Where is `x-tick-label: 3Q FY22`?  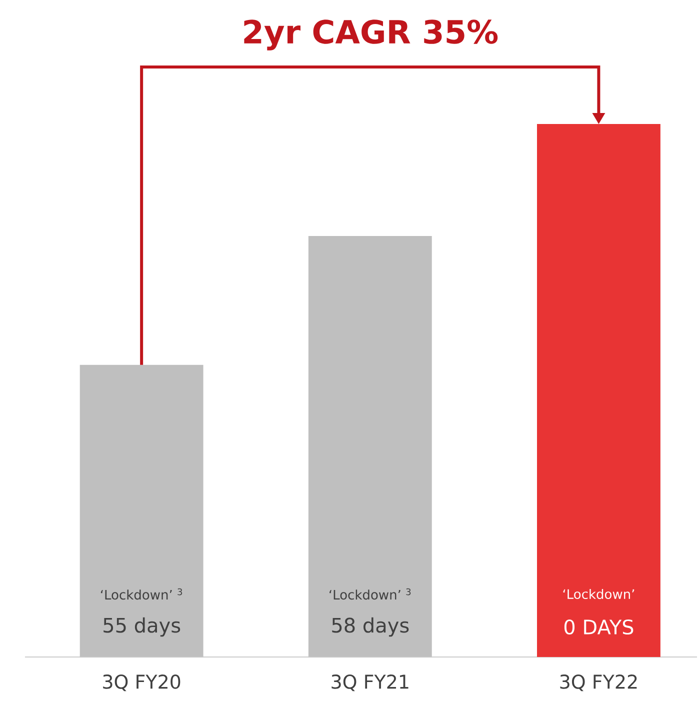 x-tick-label: 3Q FY22 is located at coordinates (598, 683).